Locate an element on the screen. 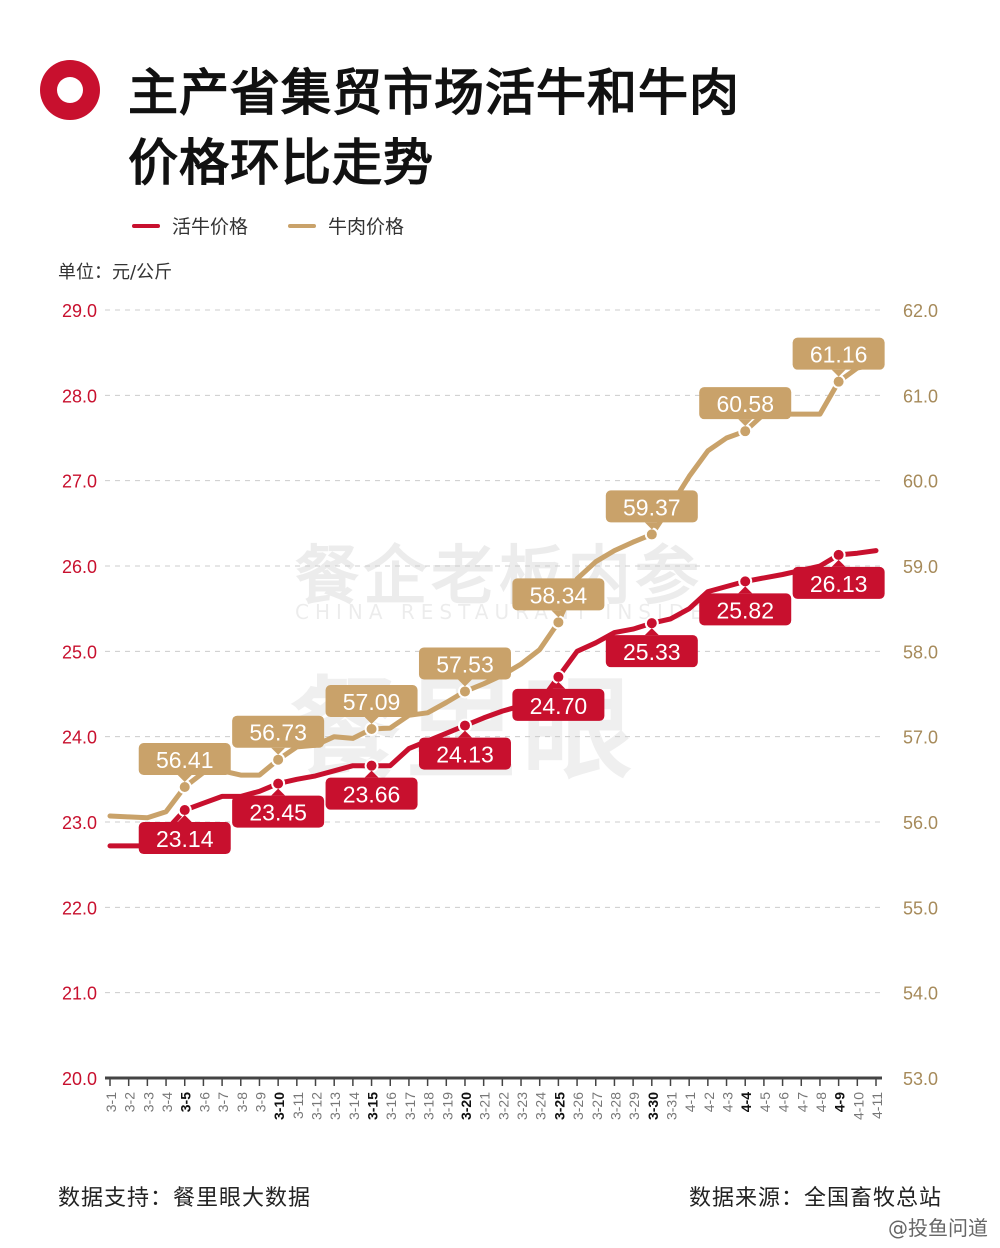 The width and height of the screenshot is (1000, 1248). data-label-beef: 56.73 is located at coordinates (278, 733).